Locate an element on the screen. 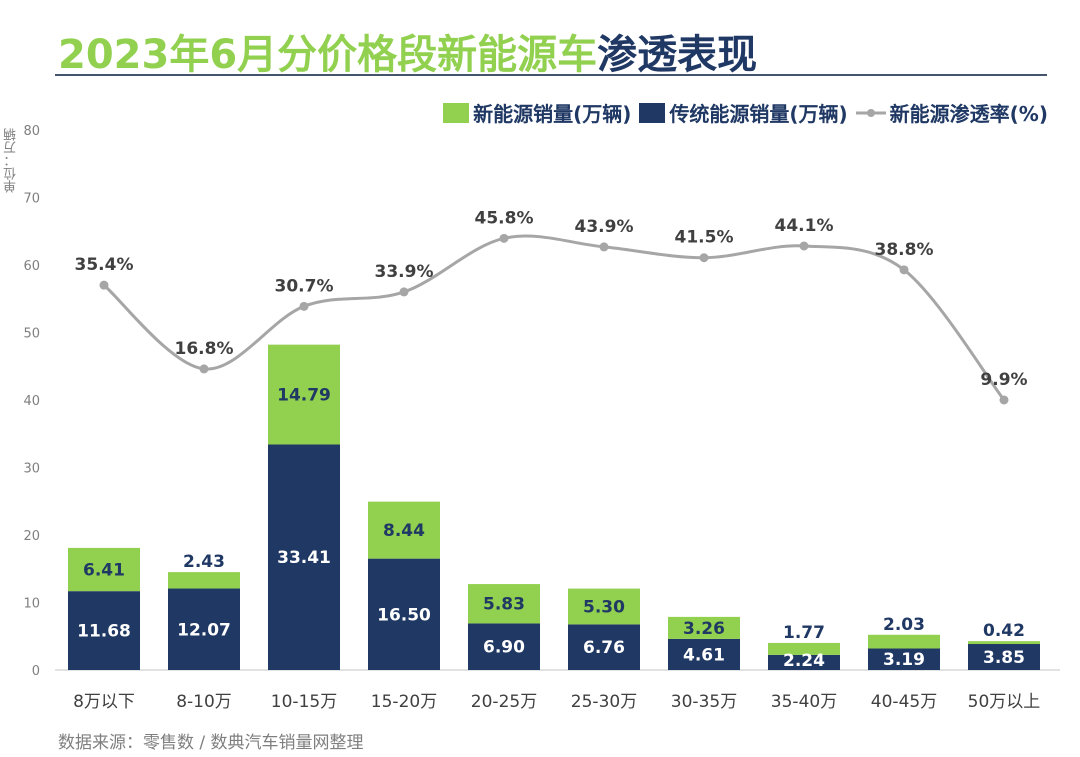 The image size is (1080, 757). x-tick-label: 8-10万 is located at coordinates (204, 702).